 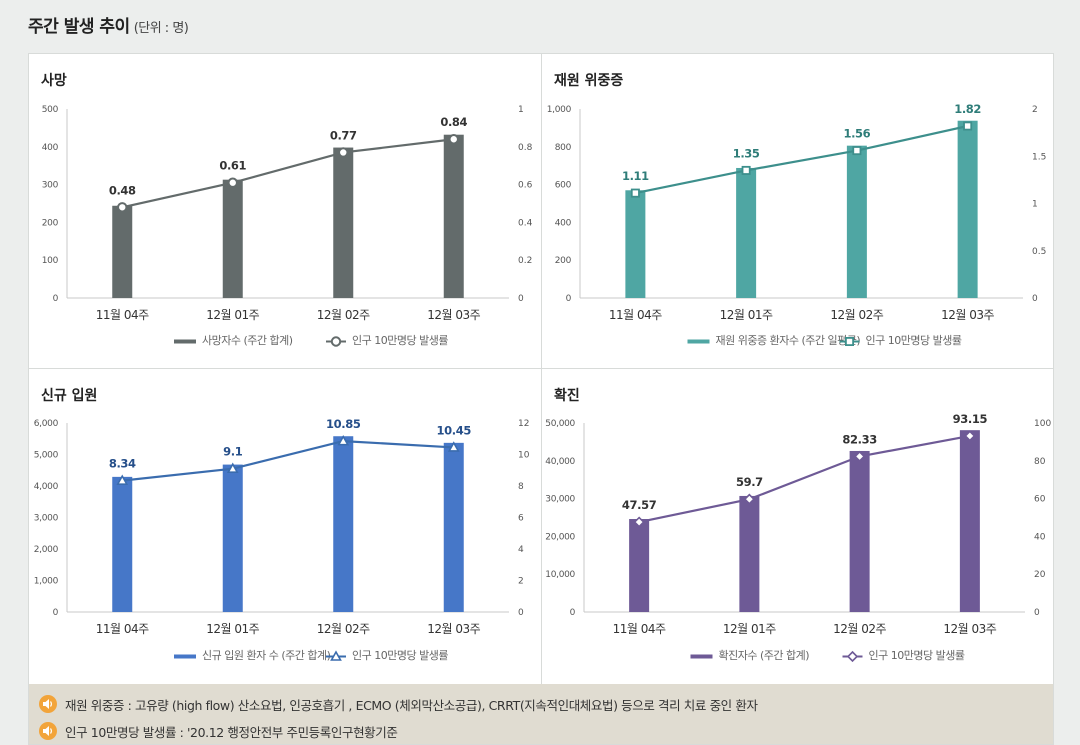 What do you see at coordinates (343, 424) in the screenshot?
I see `rate-data-label: 10.85` at bounding box center [343, 424].